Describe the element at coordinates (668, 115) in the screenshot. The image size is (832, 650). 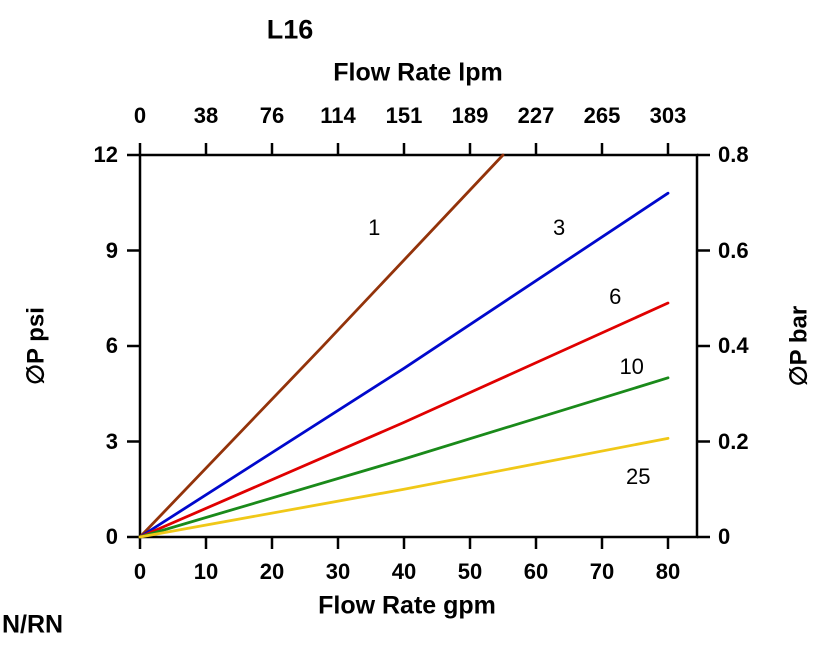
I see `top-tick-label: 303` at that location.